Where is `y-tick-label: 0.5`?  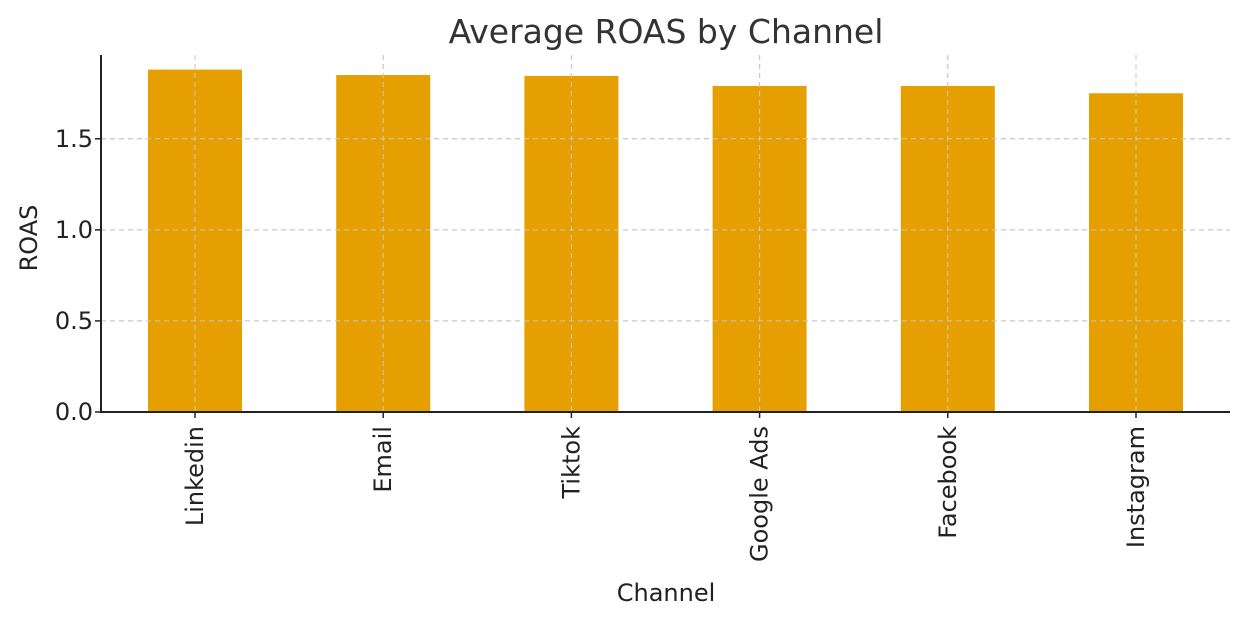 y-tick-label: 0.5 is located at coordinates (74, 321).